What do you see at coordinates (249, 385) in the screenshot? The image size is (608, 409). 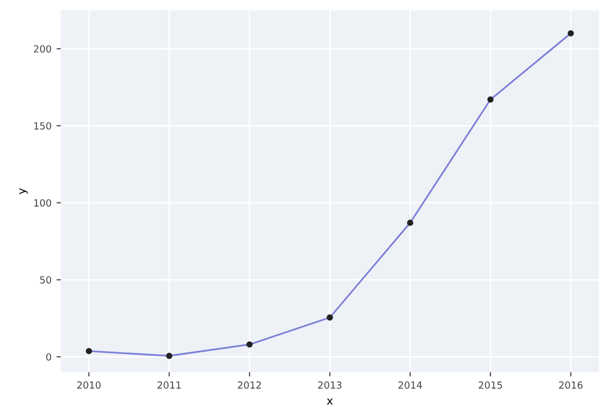 I see `x-tick-label: 2012` at bounding box center [249, 385].